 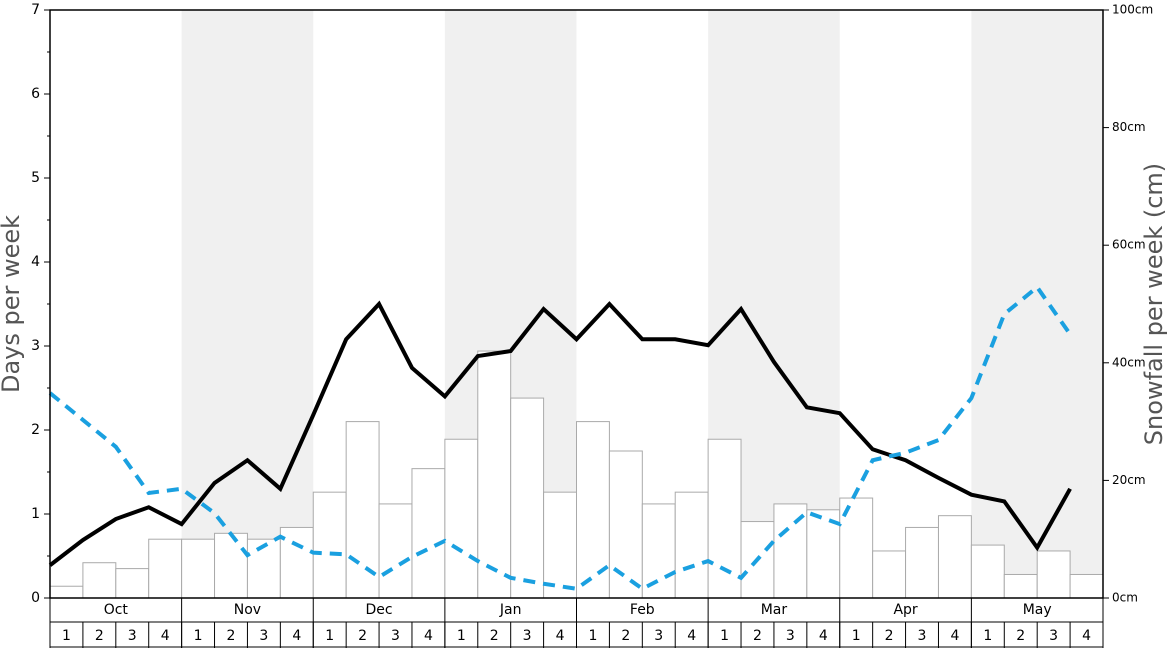 What do you see at coordinates (35, 10) in the screenshot?
I see `y-tick-label: 7` at bounding box center [35, 10].